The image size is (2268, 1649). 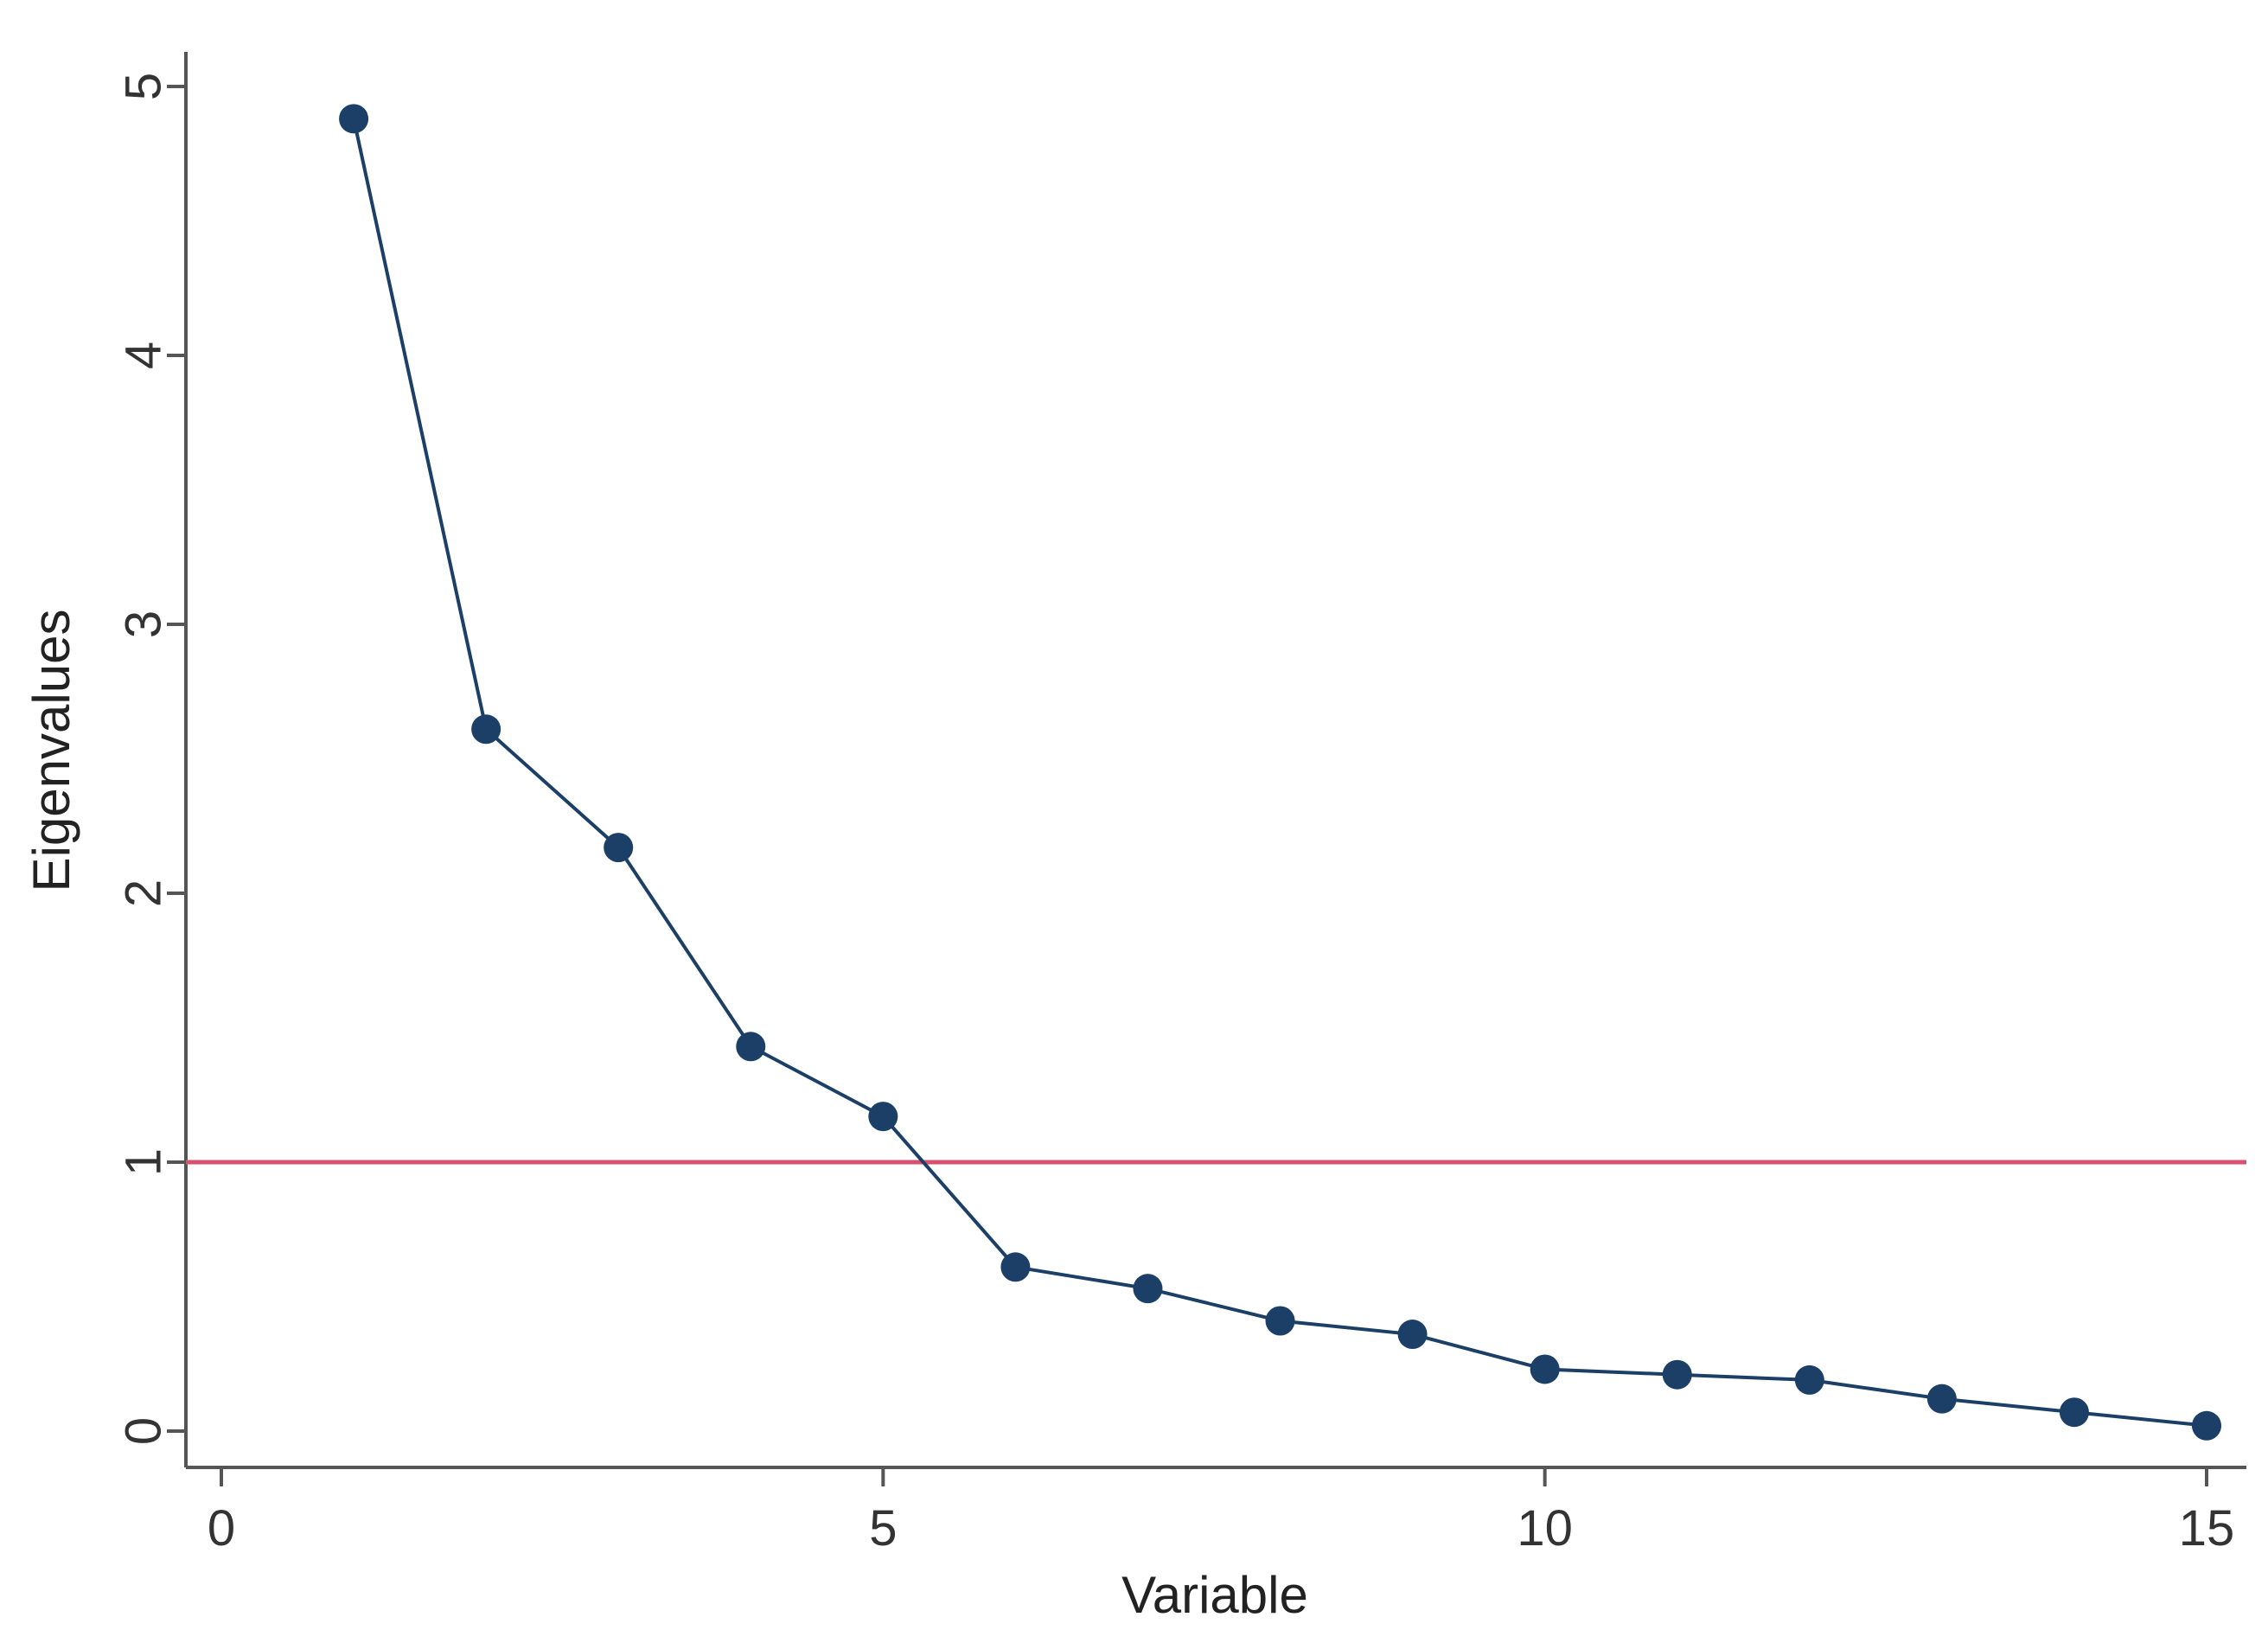 I want to click on x-axis-title: Variable, so click(x=1214, y=1595).